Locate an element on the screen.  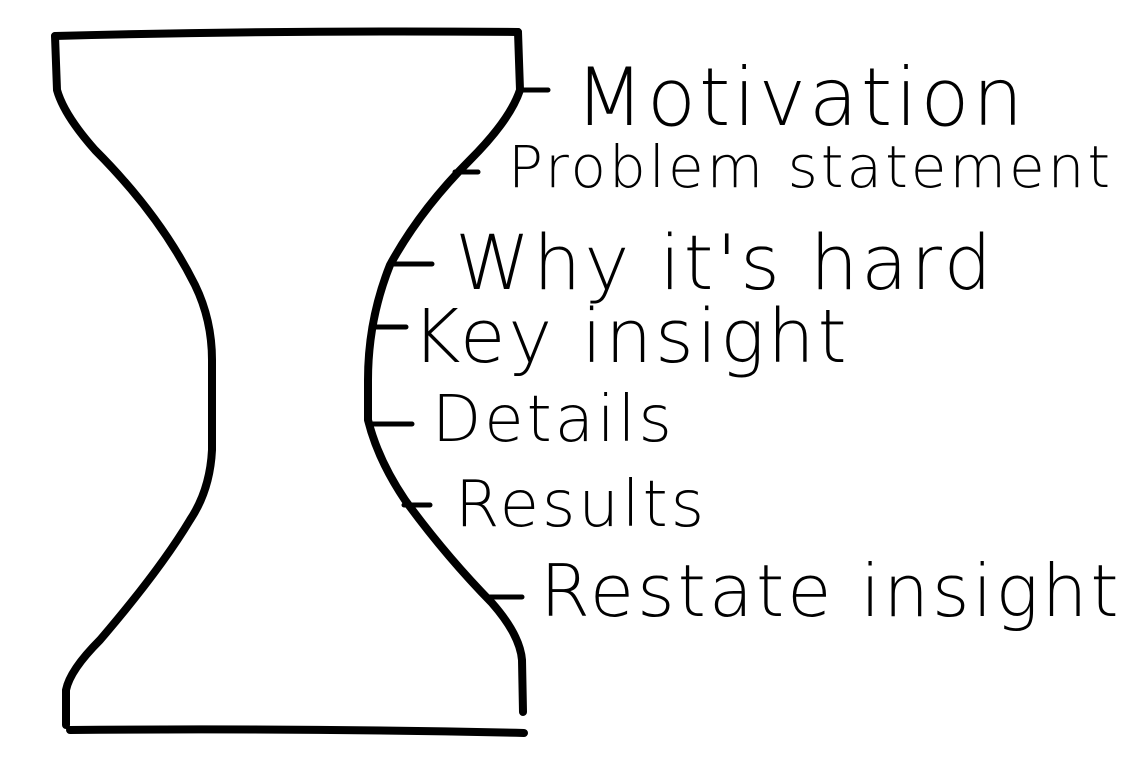
label-motivation: Motivation is located at coordinates (801, 97).